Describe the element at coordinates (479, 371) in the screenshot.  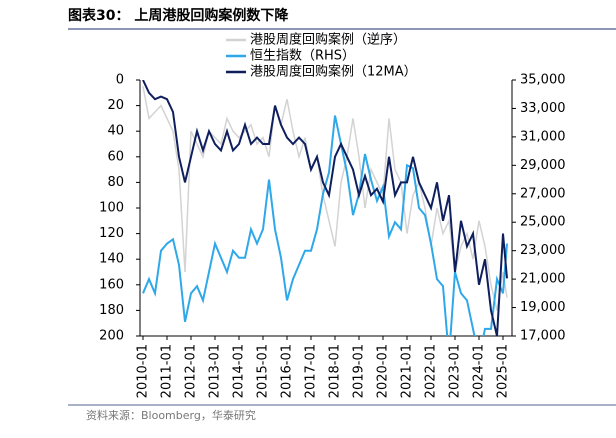
I see `x-tick-label: 2024-01` at that location.